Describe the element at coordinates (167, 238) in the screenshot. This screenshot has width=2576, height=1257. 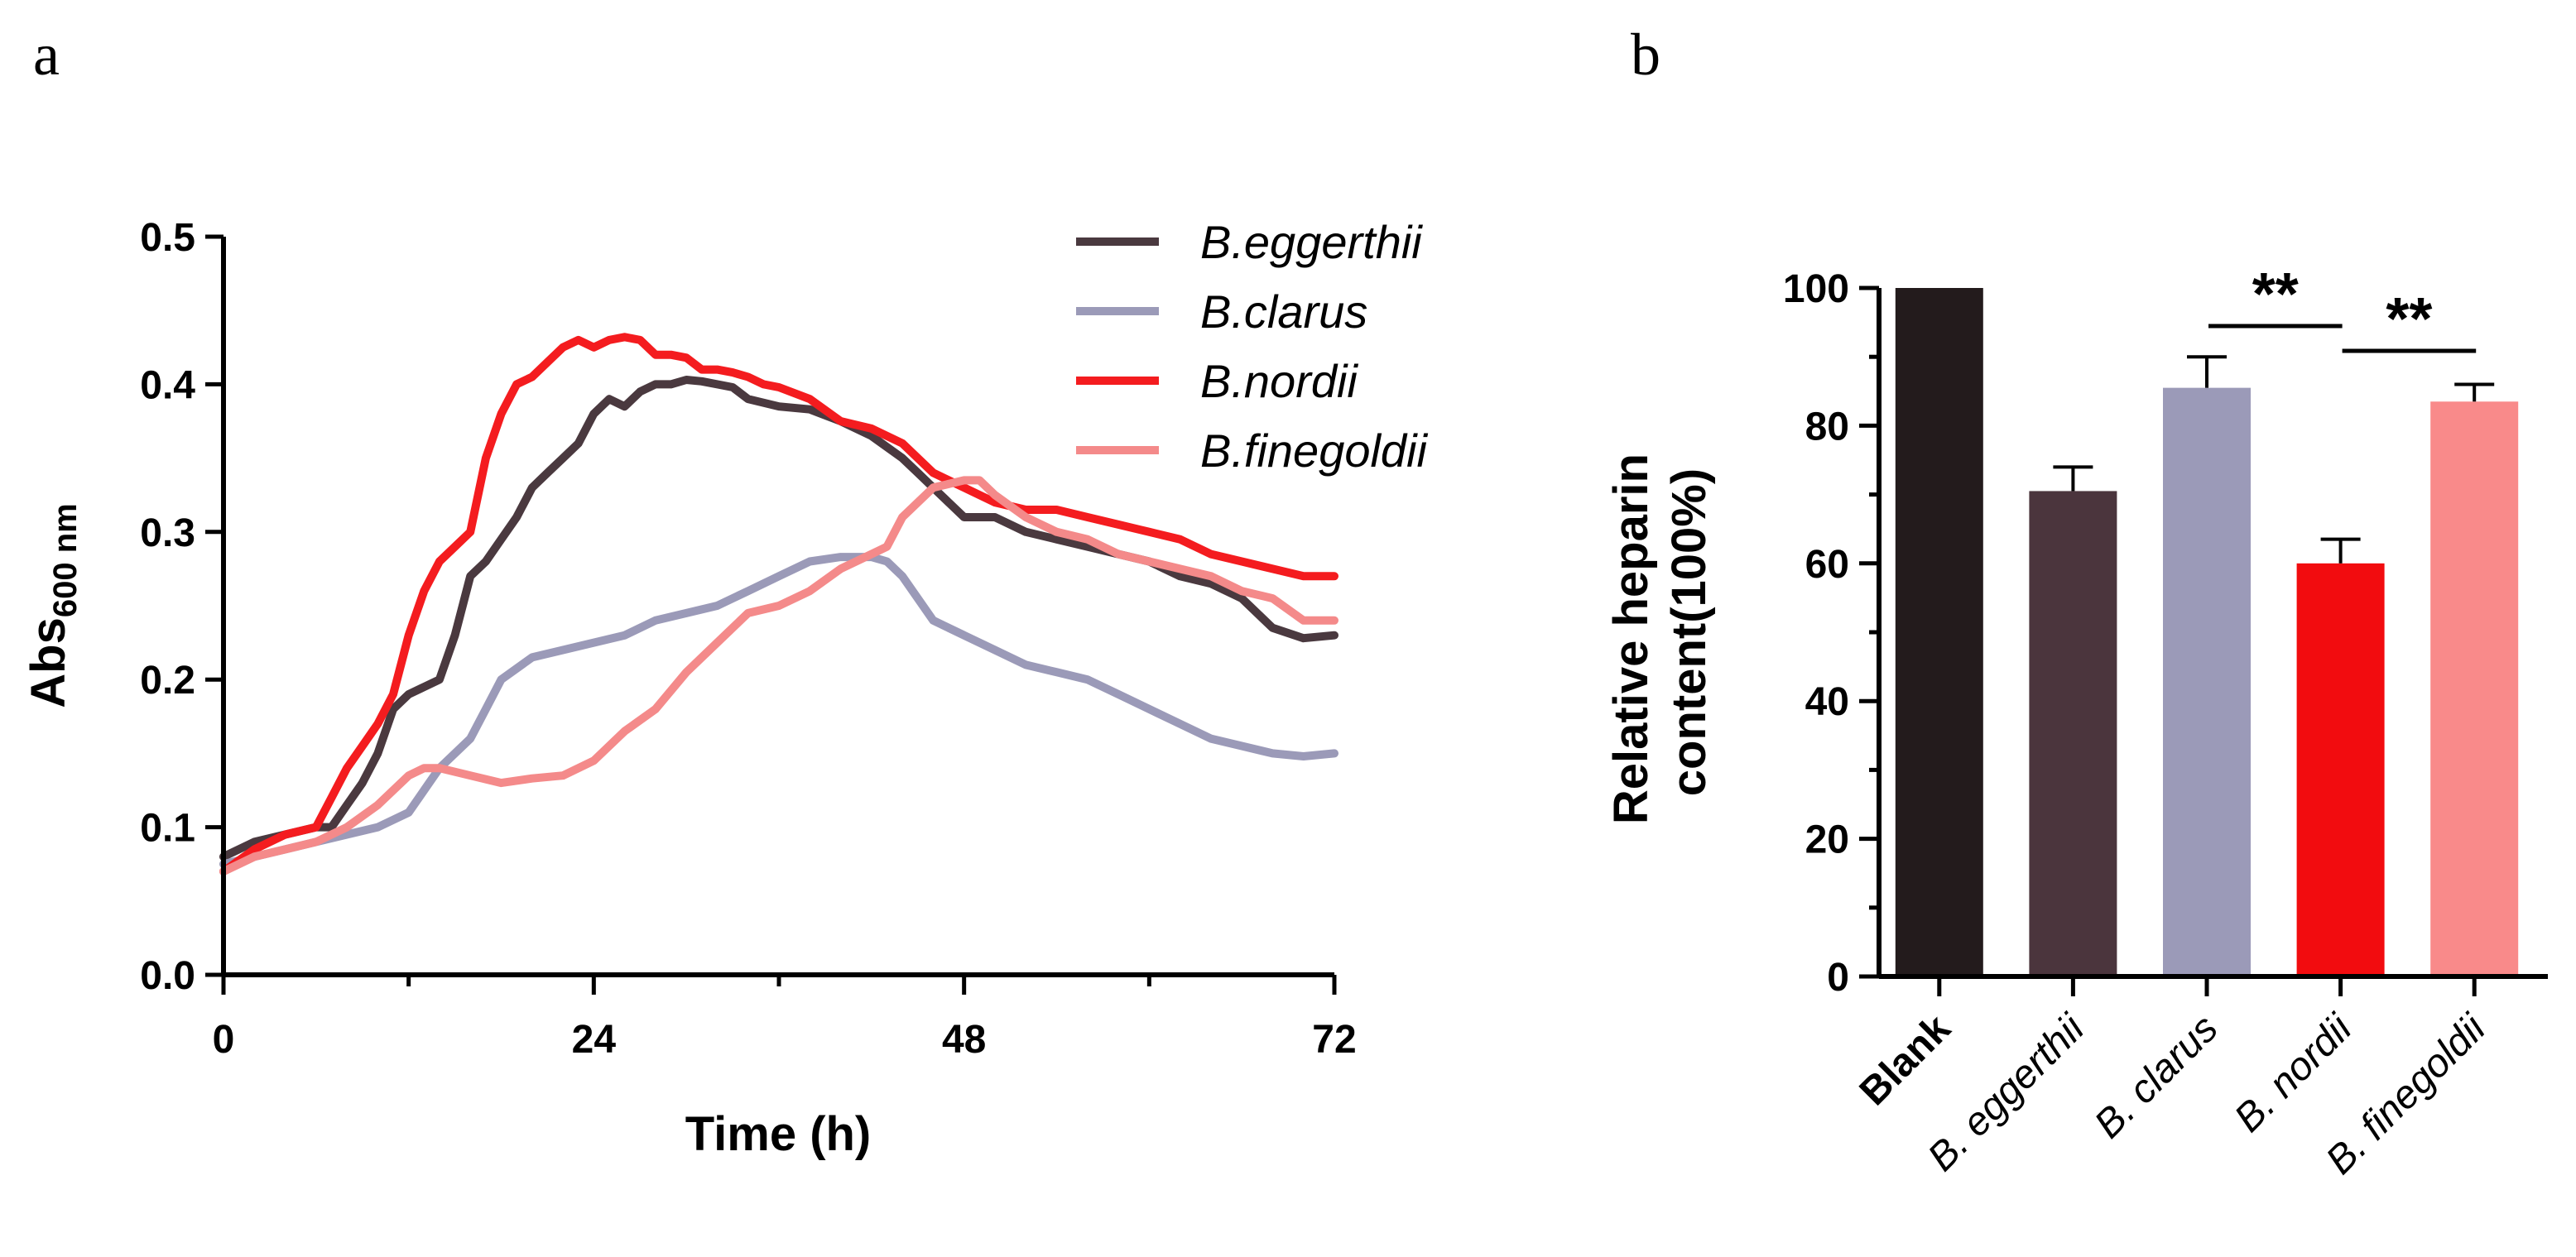
I see `y-tick-label: 0.5` at that location.